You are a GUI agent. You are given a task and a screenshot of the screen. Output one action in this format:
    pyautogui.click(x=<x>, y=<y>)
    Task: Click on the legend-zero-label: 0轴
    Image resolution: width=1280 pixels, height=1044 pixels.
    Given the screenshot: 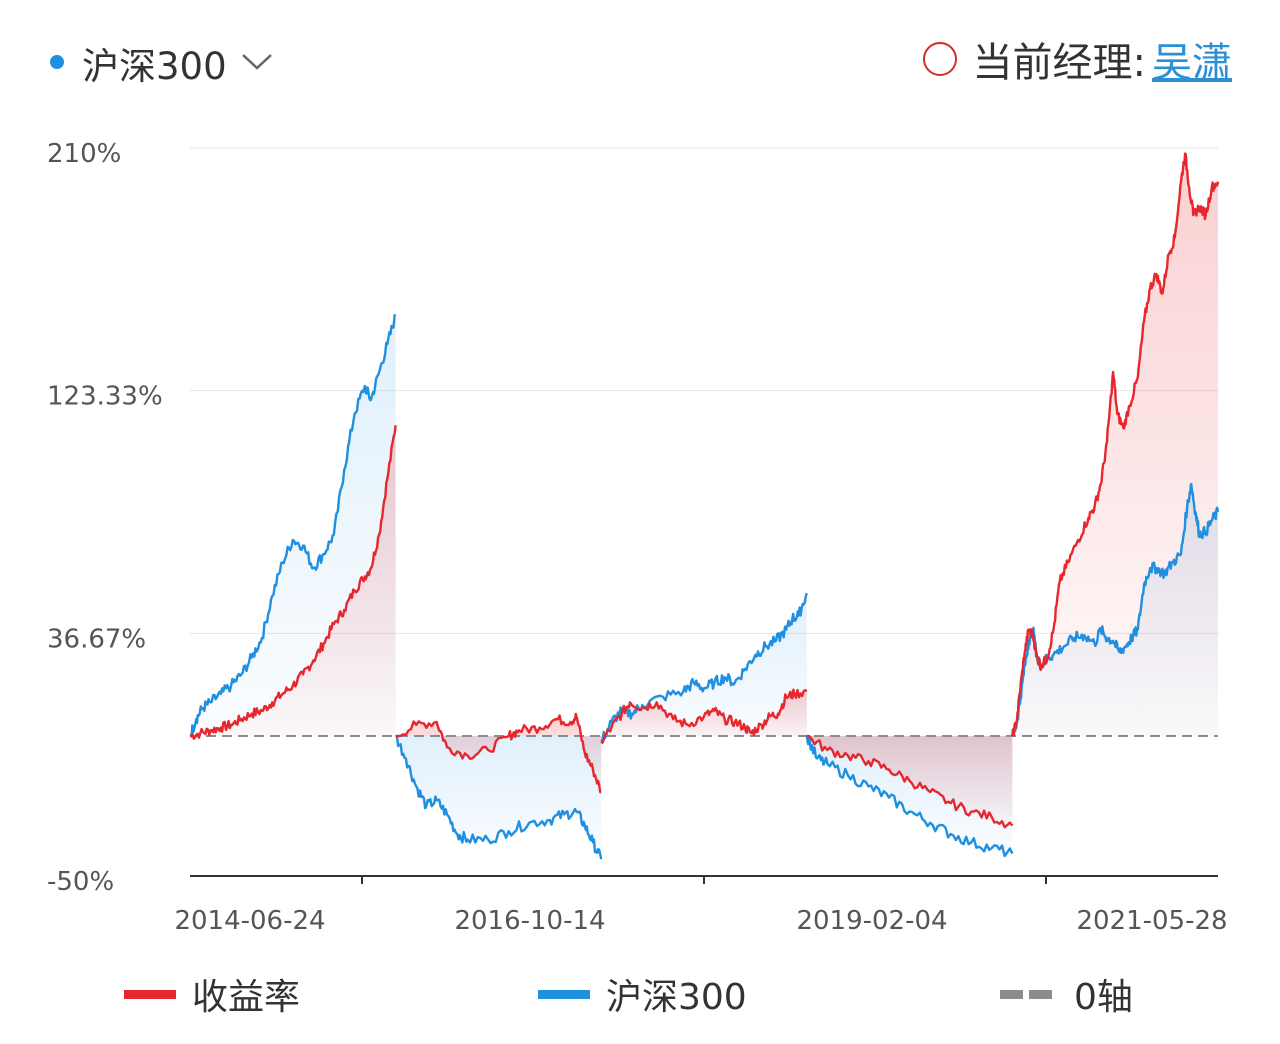 What is the action you would take?
    pyautogui.click(x=1103, y=997)
    